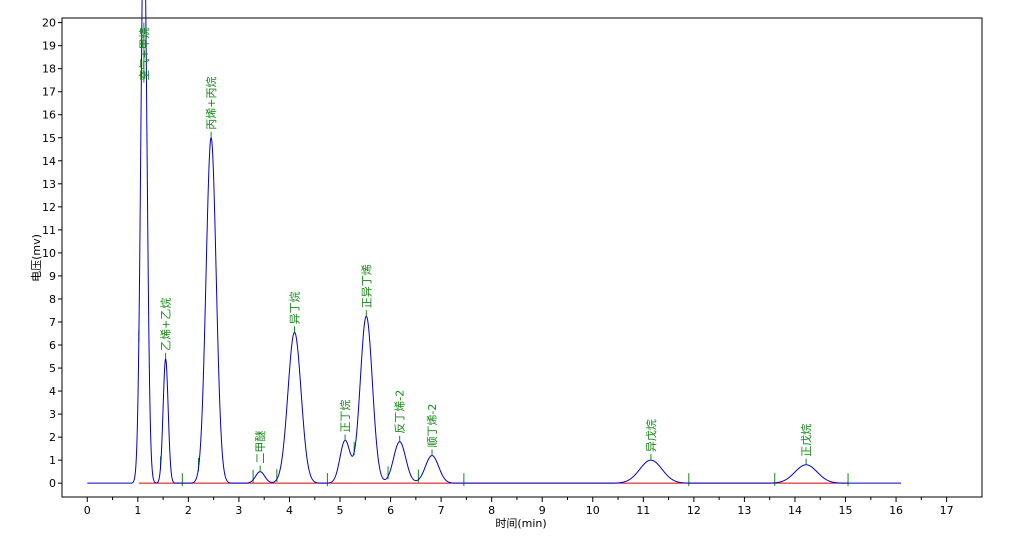 Image resolution: width=1012 pixels, height=552 pixels. I want to click on peak-label: 正戊烷, so click(806, 440).